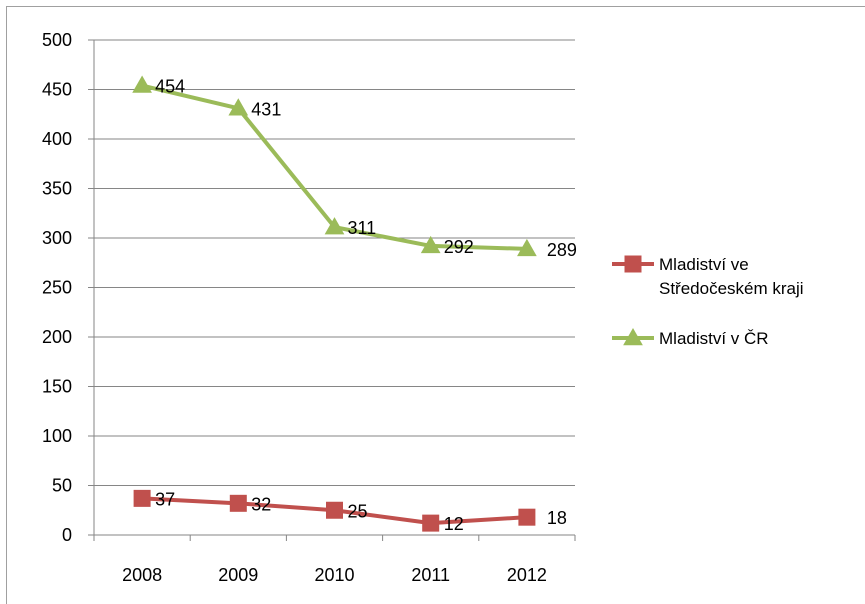 This screenshot has width=865, height=604. What do you see at coordinates (170, 87) in the screenshot?
I see `data-label: 454` at bounding box center [170, 87].